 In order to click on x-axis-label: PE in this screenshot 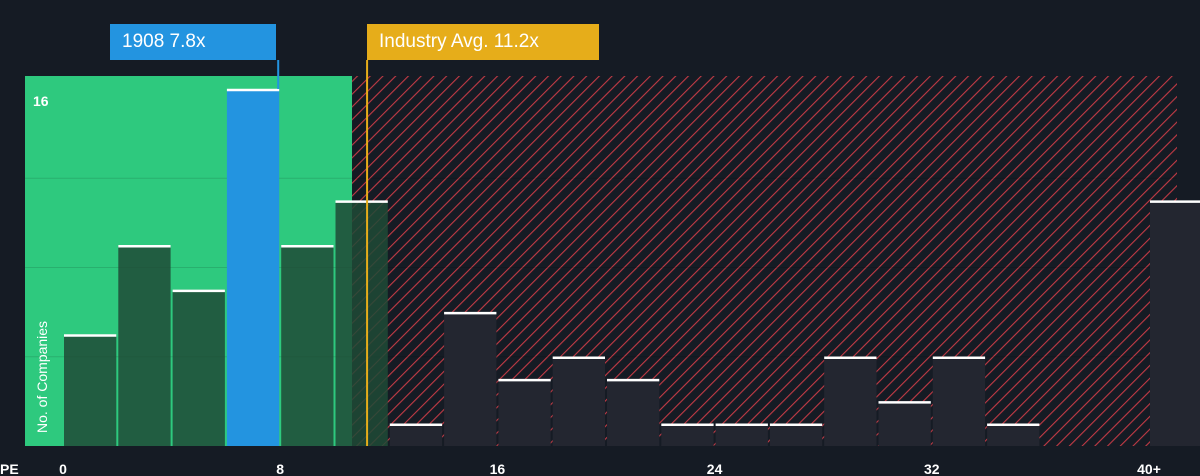, I will do `click(9, 468)`.